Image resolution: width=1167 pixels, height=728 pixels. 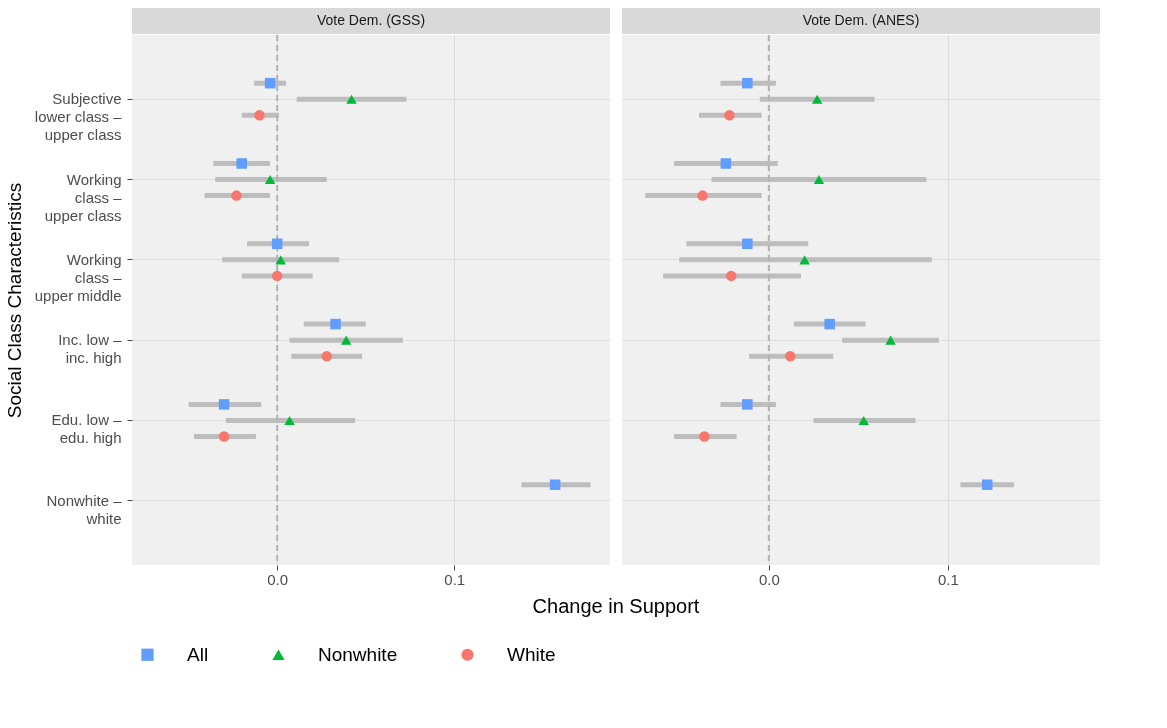 What do you see at coordinates (84, 509) in the screenshot?
I see `y-tick-label: Nonwhite – white` at bounding box center [84, 509].